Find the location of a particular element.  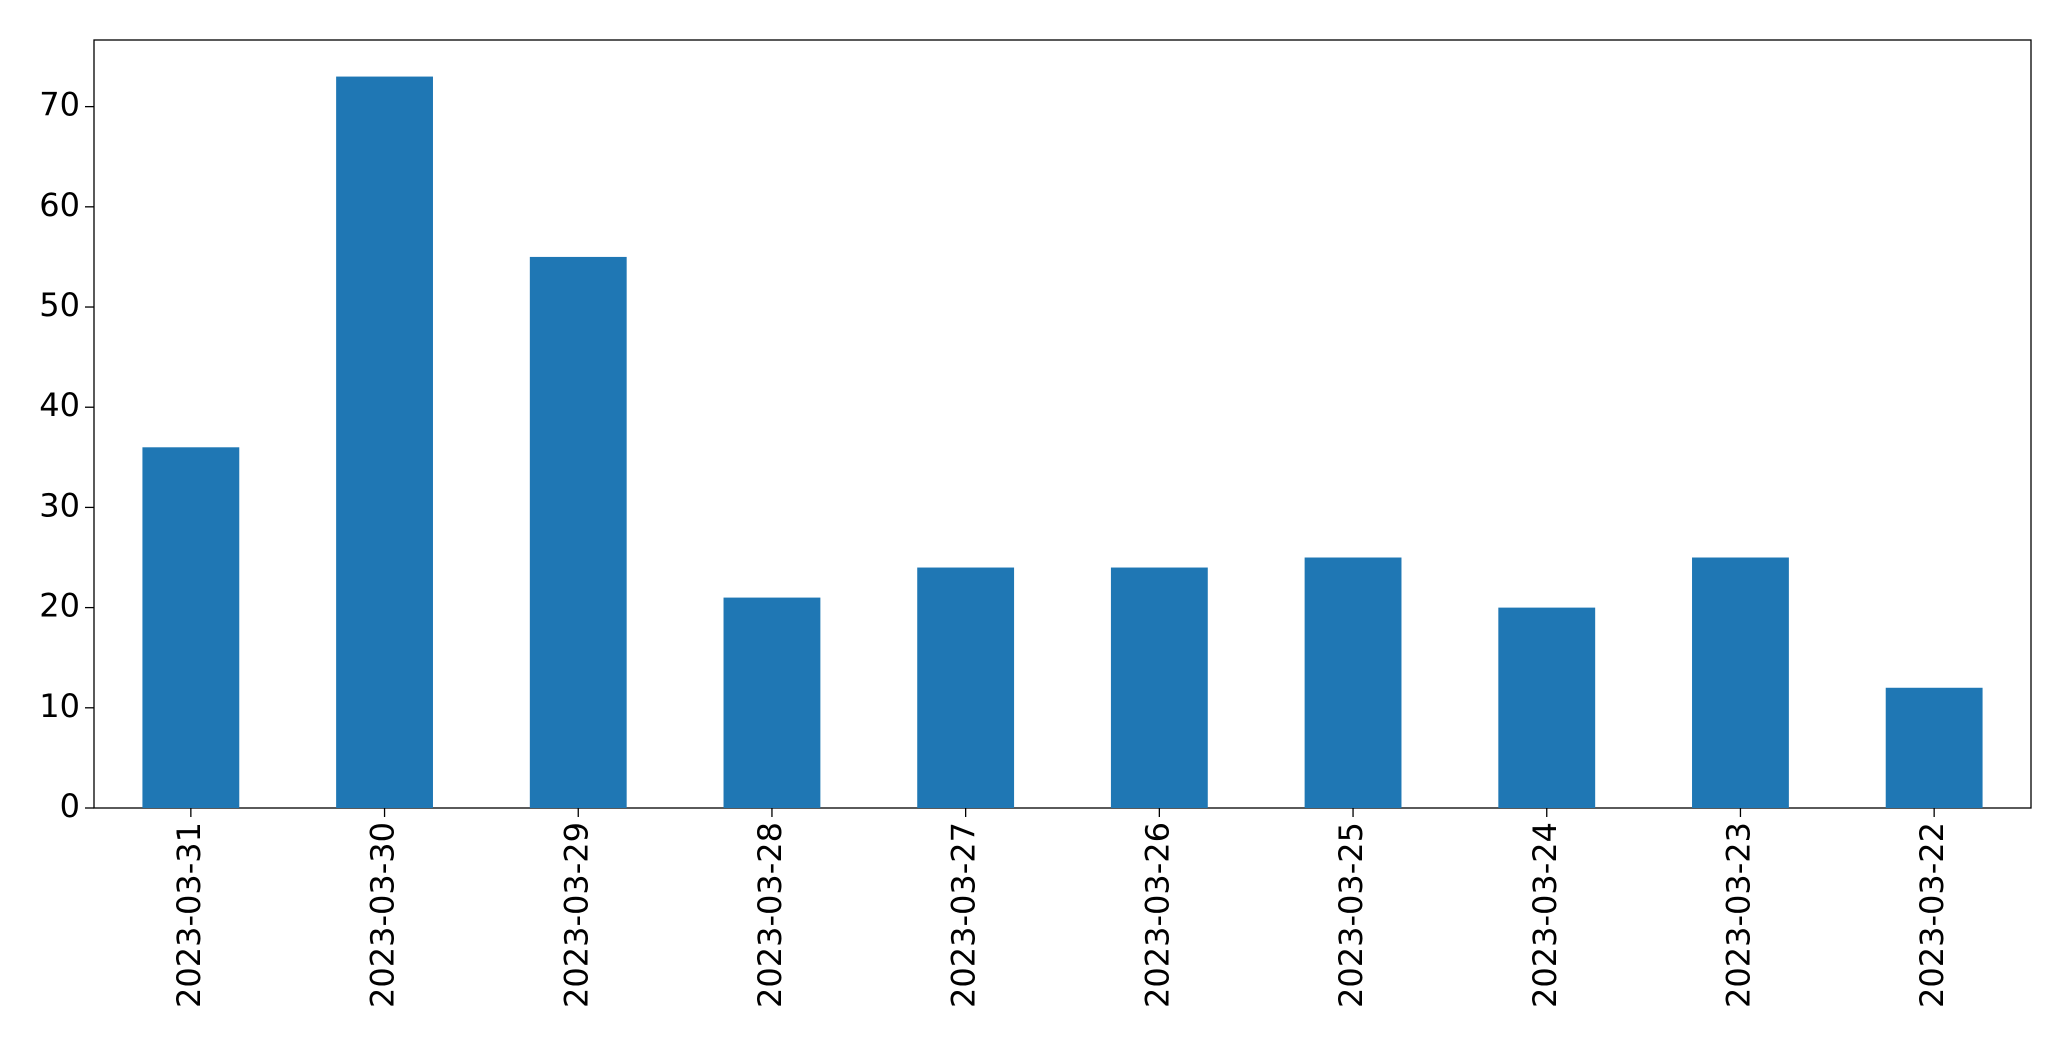

x-tick-label: 2023-03-31 is located at coordinates (189, 915).